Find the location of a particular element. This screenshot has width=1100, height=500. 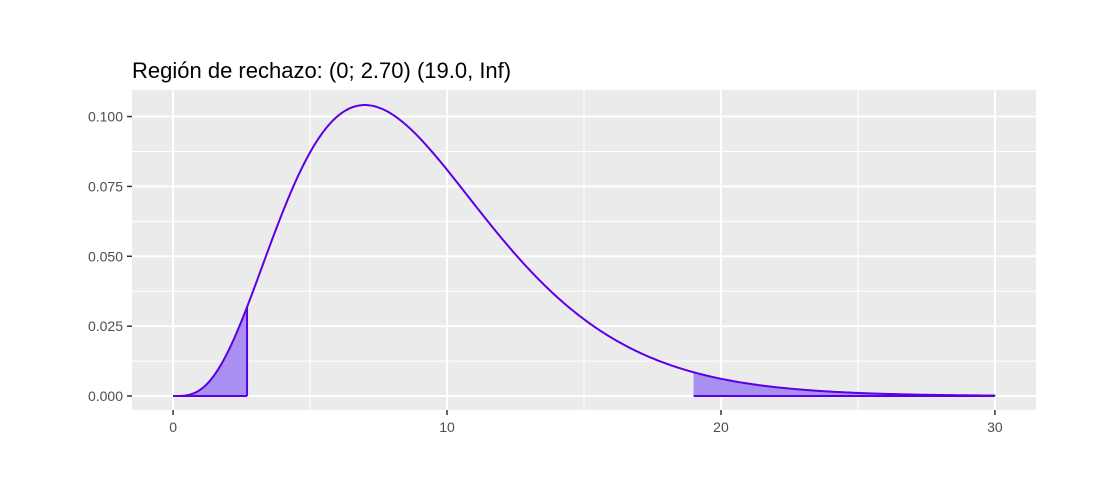

x-tick-label: 20 is located at coordinates (721, 427).